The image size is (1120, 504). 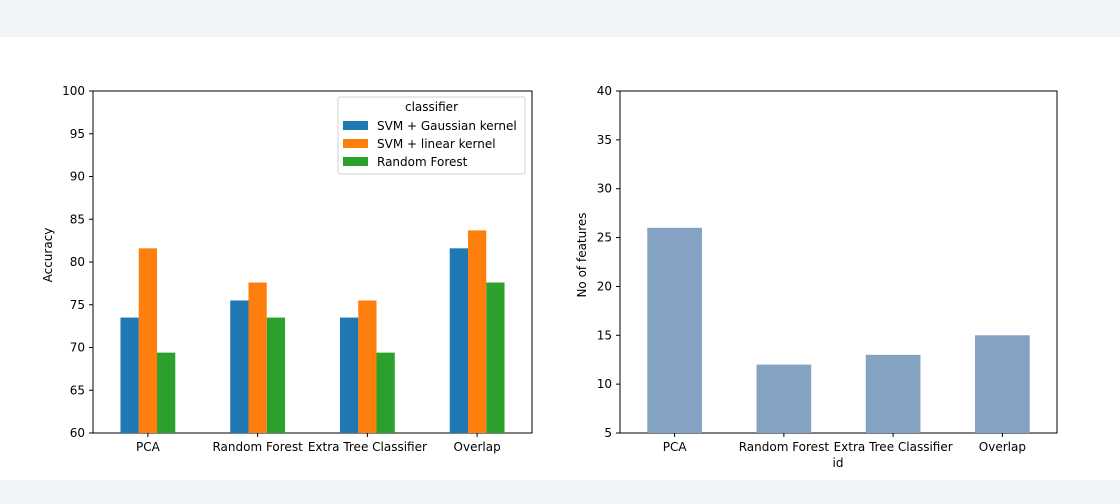 I want to click on features-y-tick-label: 30, so click(x=604, y=189).